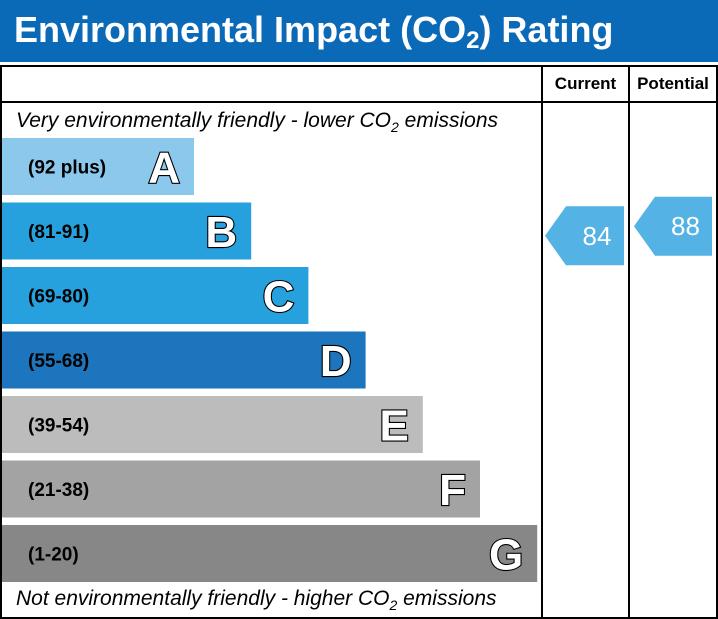  What do you see at coordinates (585, 83) in the screenshot?
I see `current-column-header: Current` at bounding box center [585, 83].